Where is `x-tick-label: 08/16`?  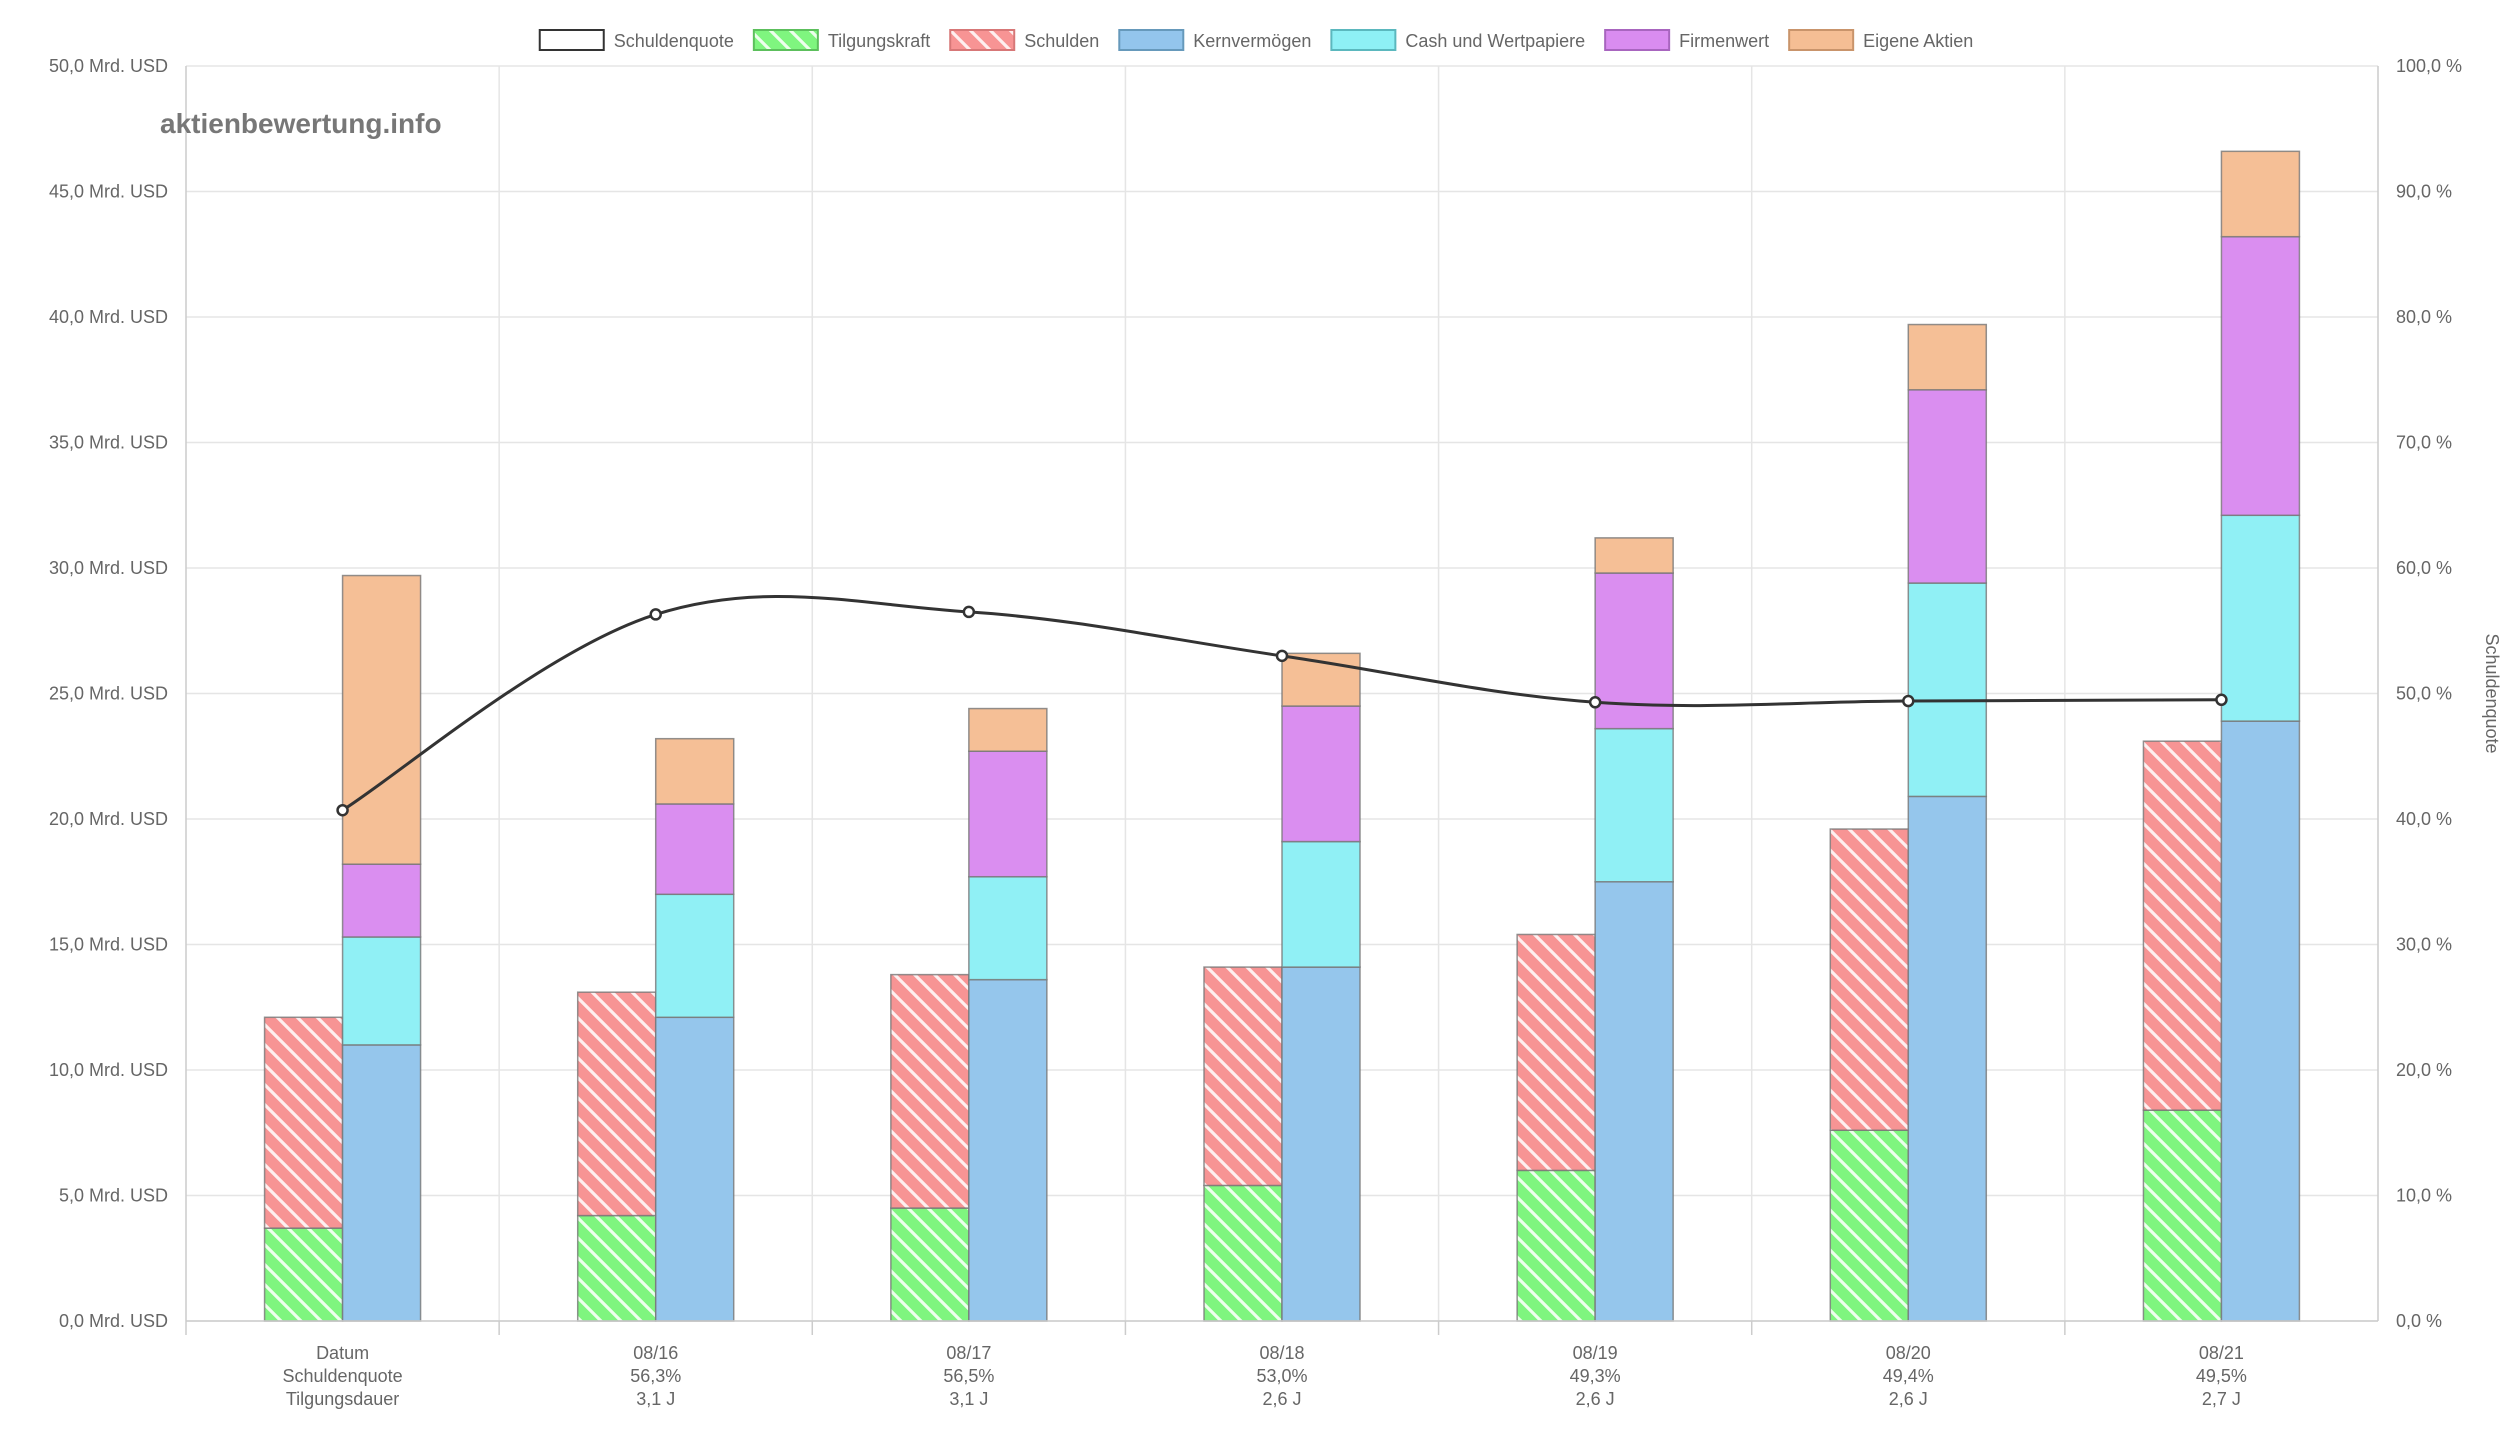 x-tick-label: 08/16 is located at coordinates (655, 1353).